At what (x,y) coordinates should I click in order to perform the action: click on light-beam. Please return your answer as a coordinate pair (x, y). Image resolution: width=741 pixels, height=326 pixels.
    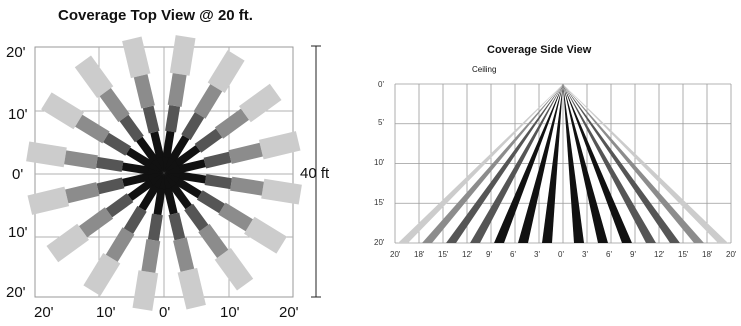
    Looking at the image, I should click on (480, 163).